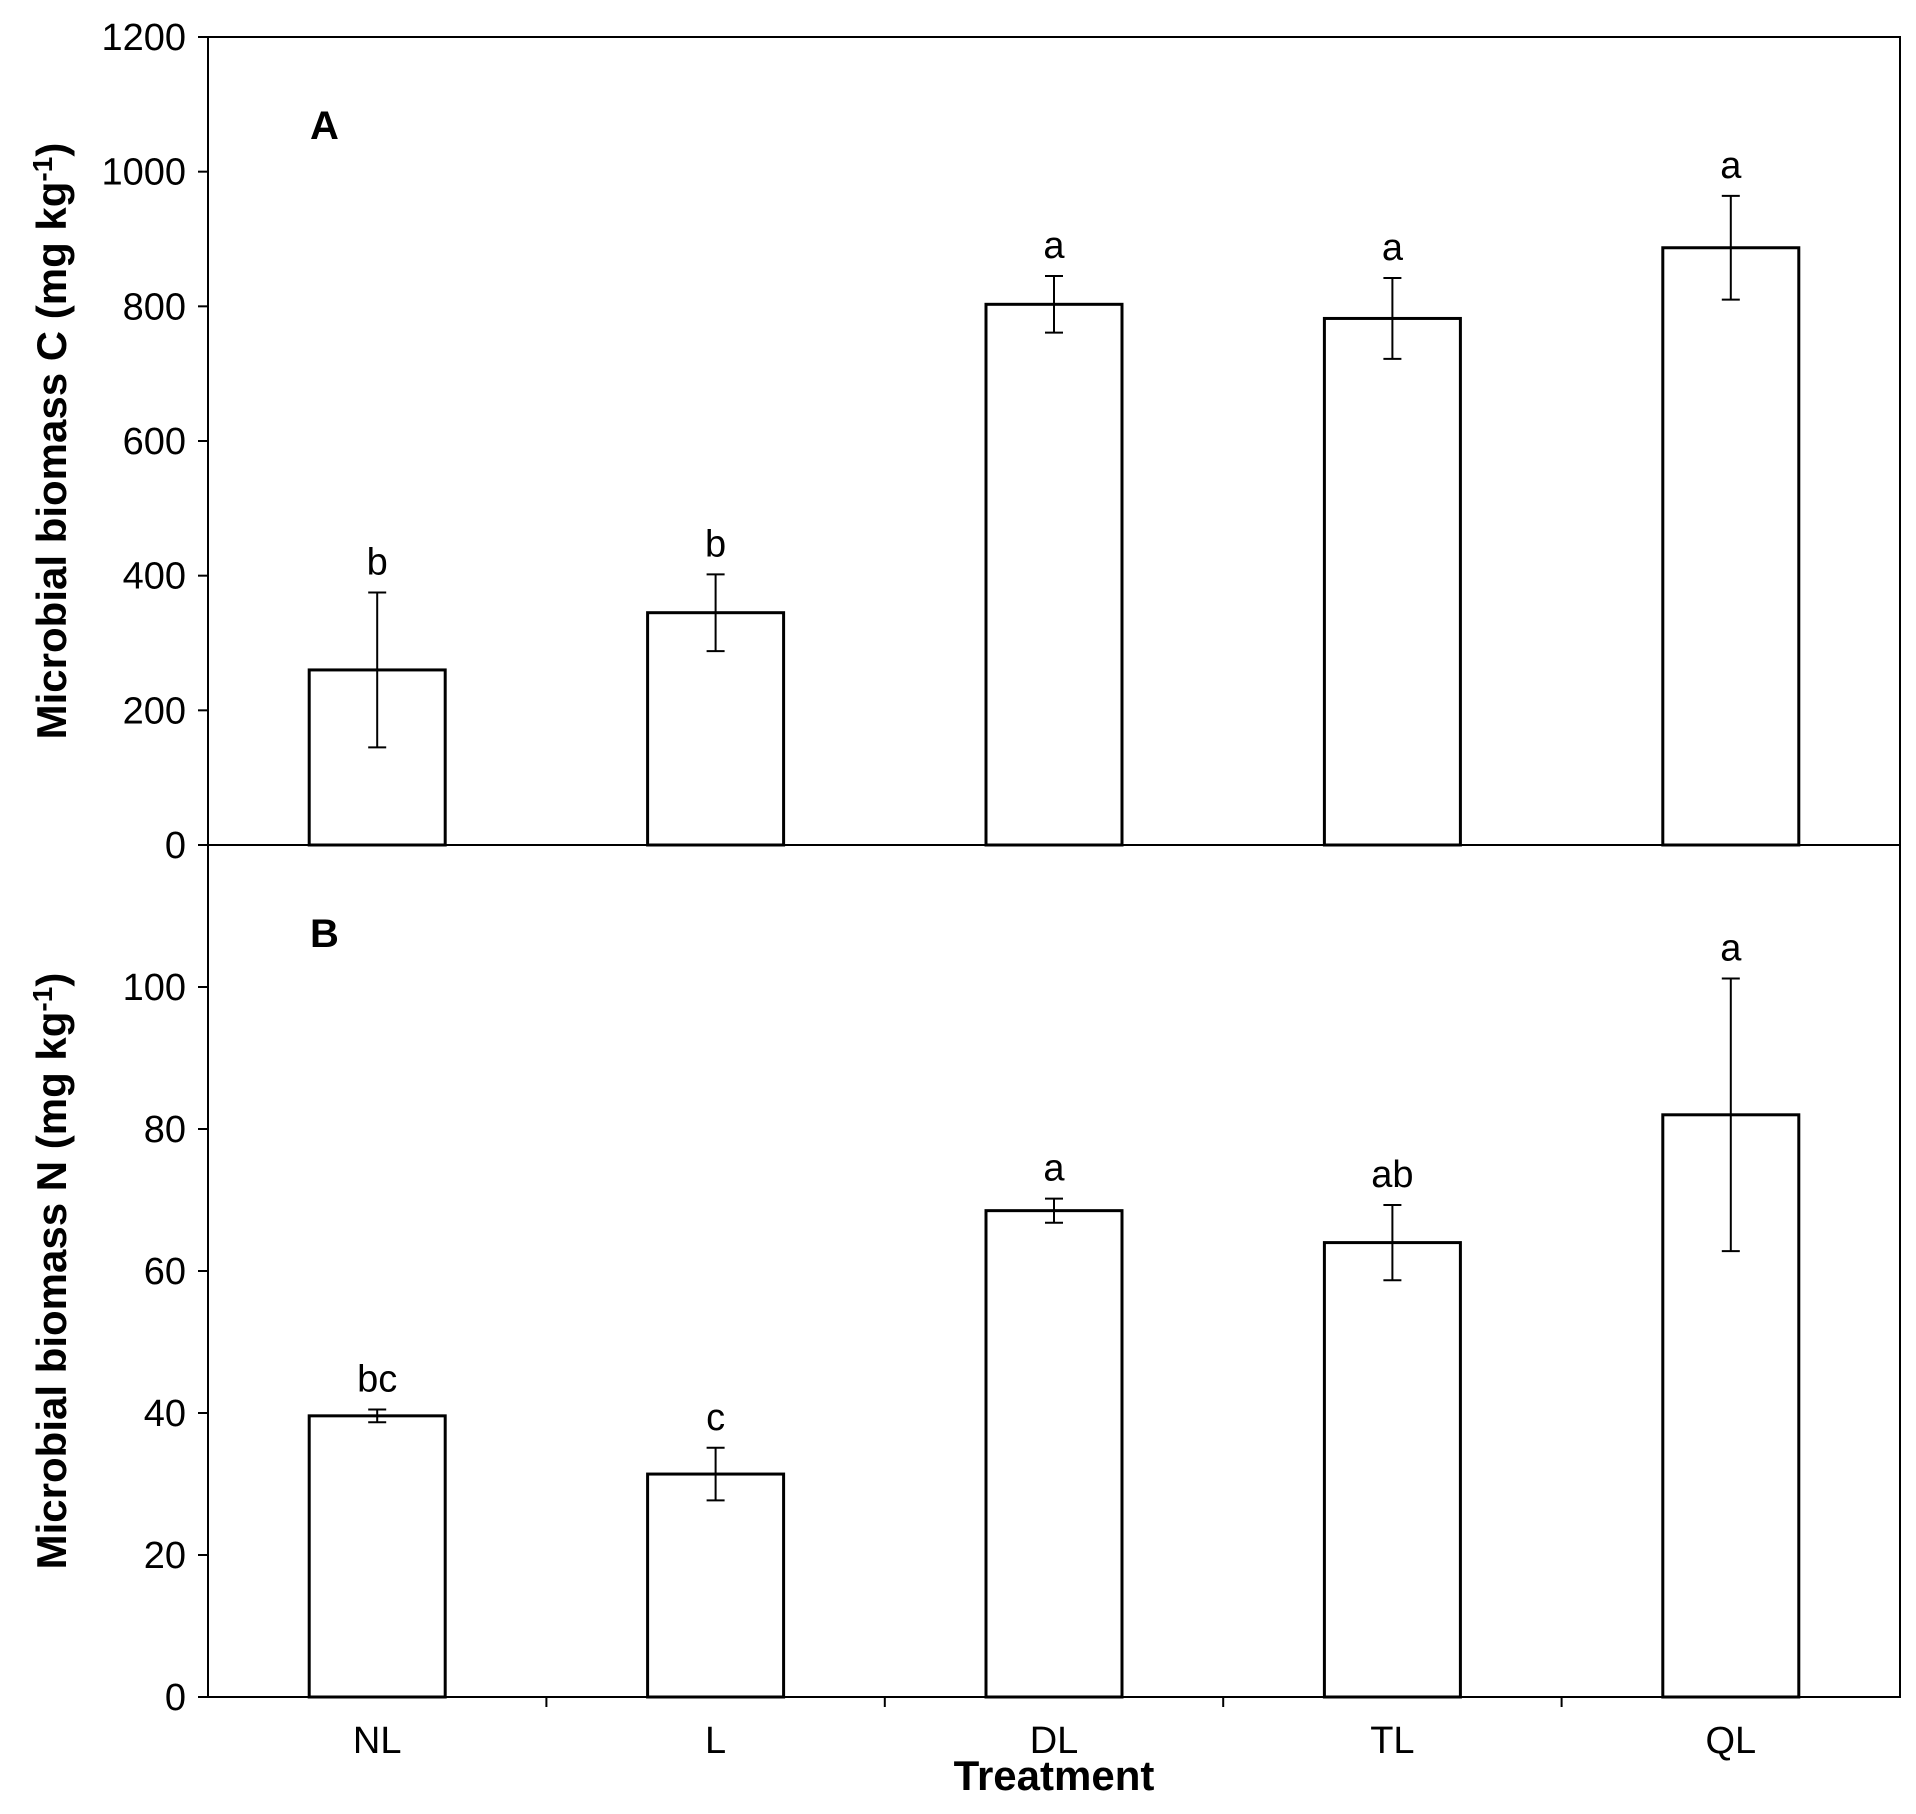 Image resolution: width=1916 pixels, height=1814 pixels. Describe the element at coordinates (42, 999) in the screenshot. I see `panel-b-y-axis-title-superscript: -1` at that location.